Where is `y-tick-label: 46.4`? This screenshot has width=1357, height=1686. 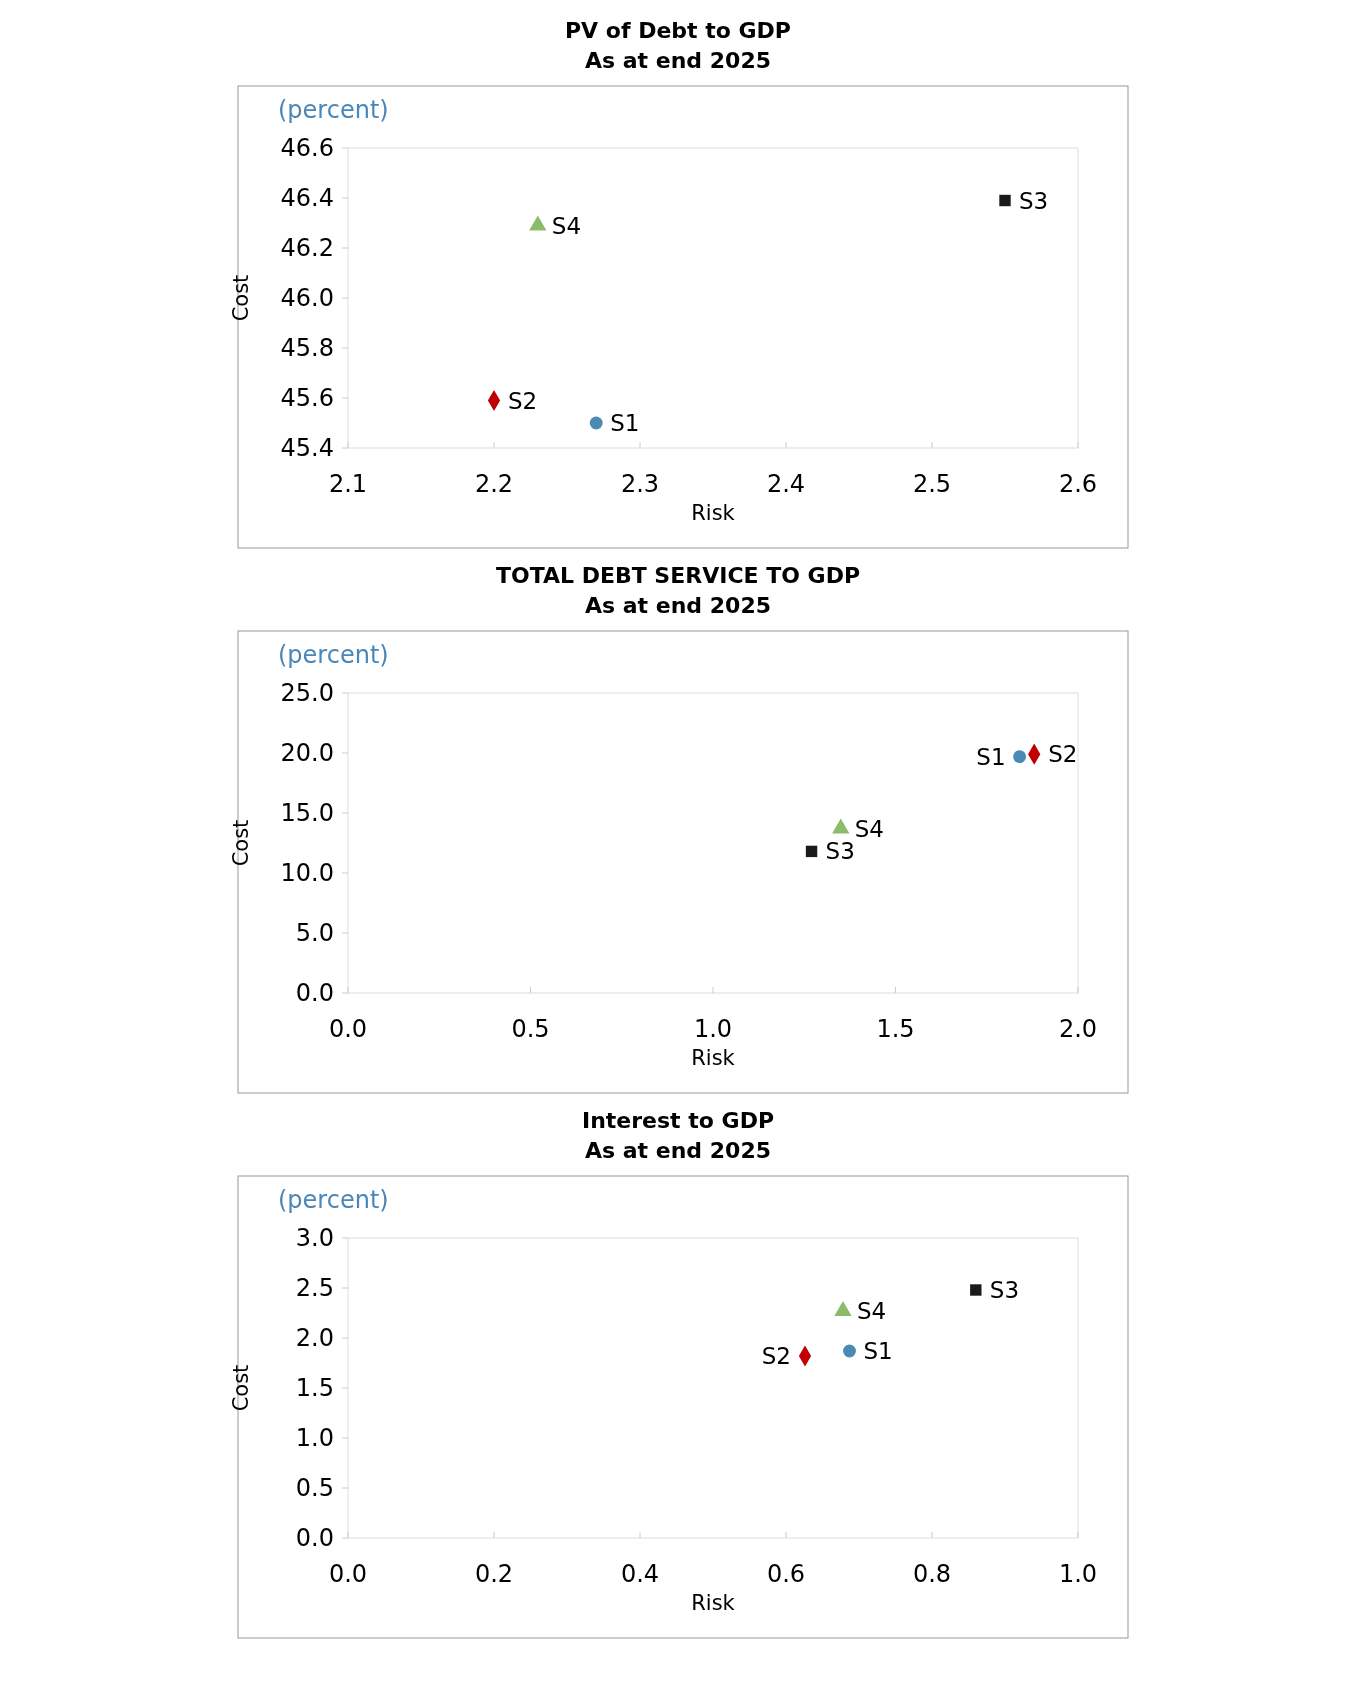 y-tick-label: 46.4 is located at coordinates (307, 198).